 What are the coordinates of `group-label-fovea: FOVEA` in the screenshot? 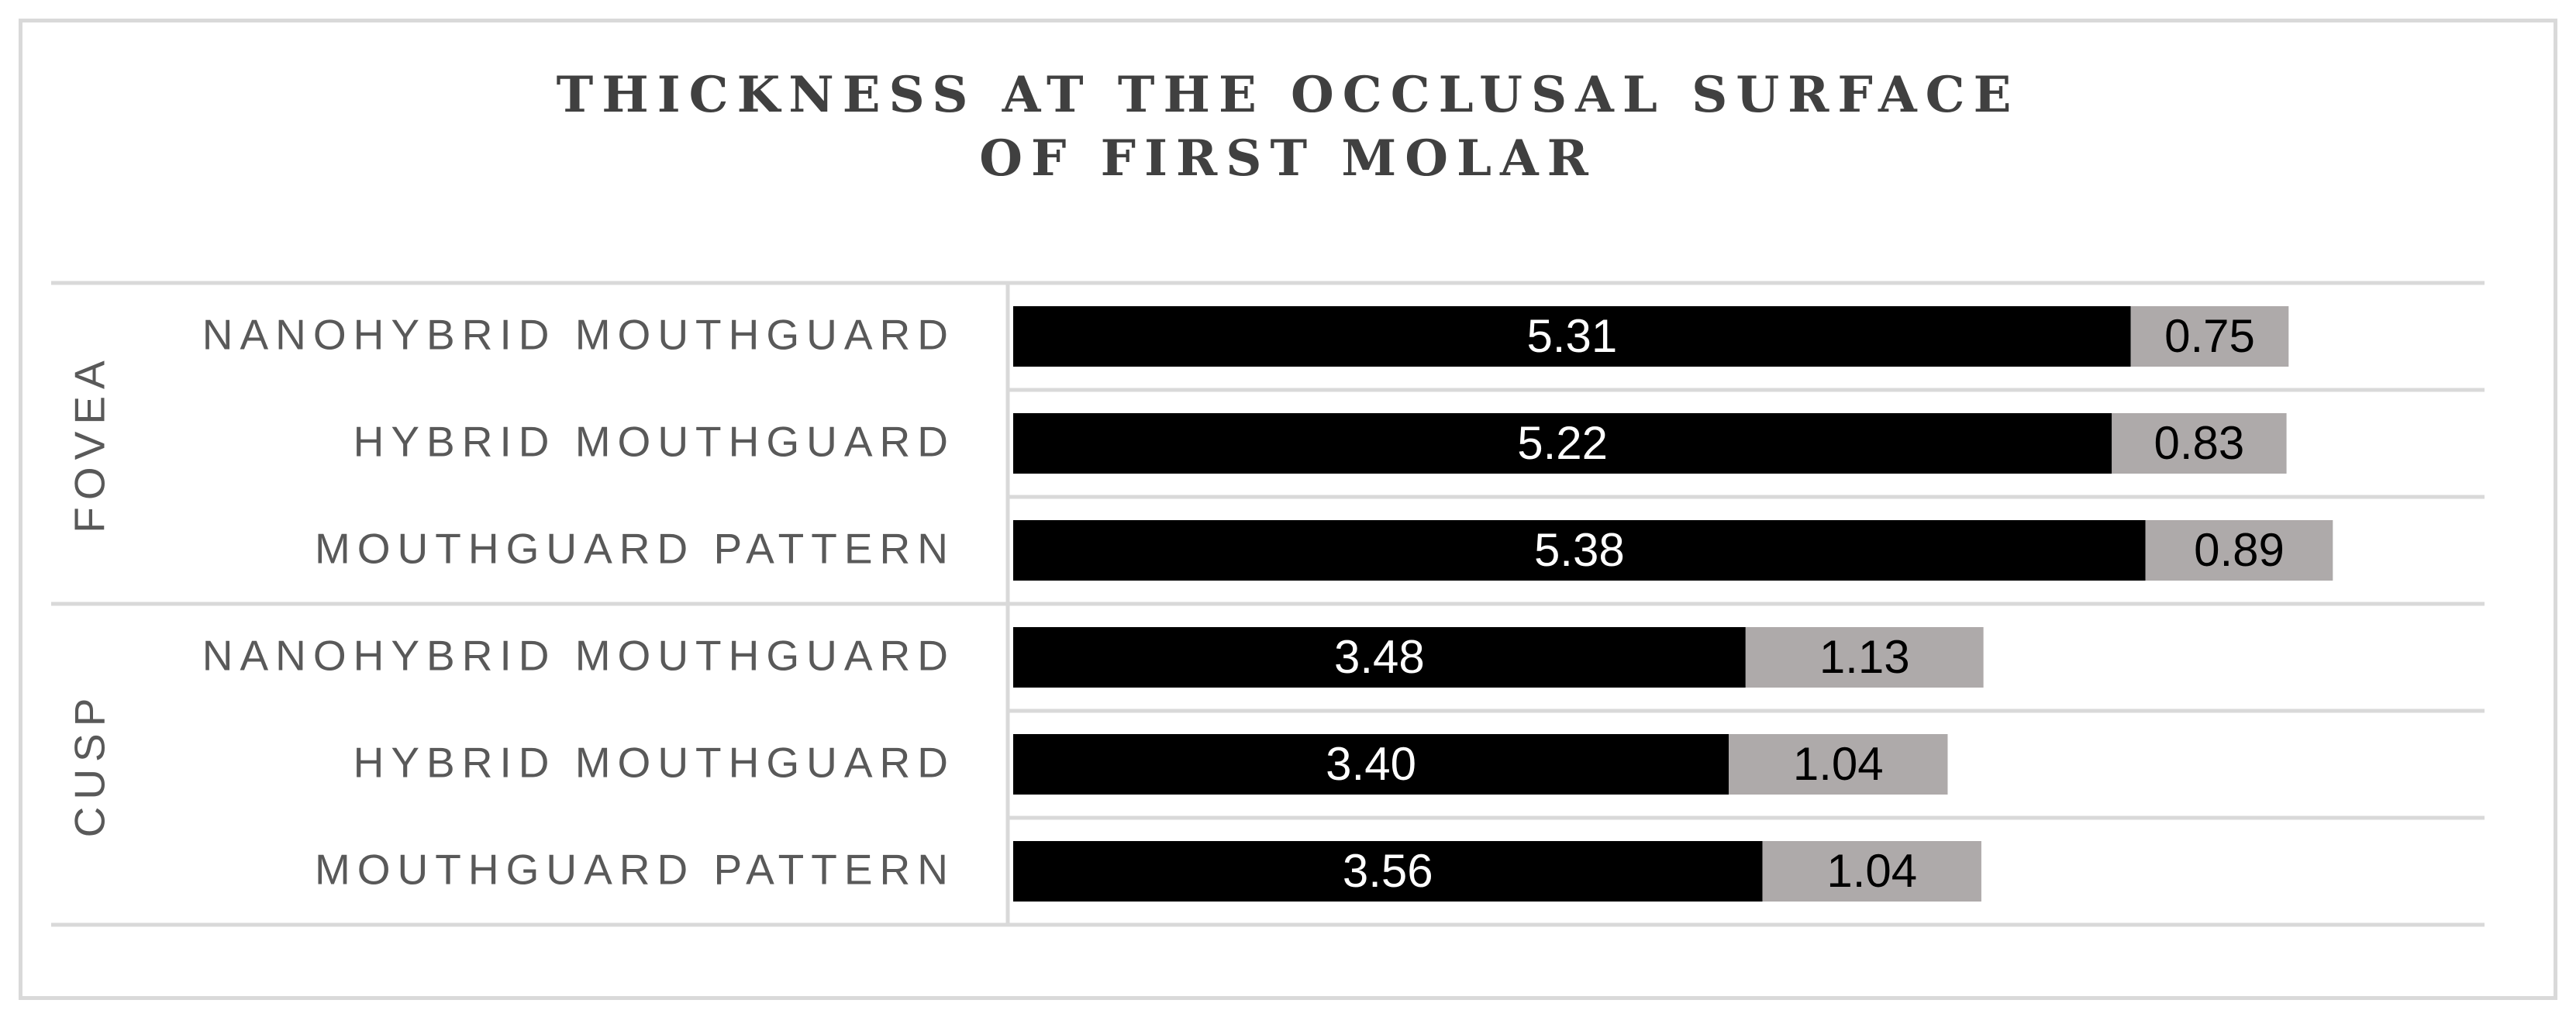 It's located at (90, 443).